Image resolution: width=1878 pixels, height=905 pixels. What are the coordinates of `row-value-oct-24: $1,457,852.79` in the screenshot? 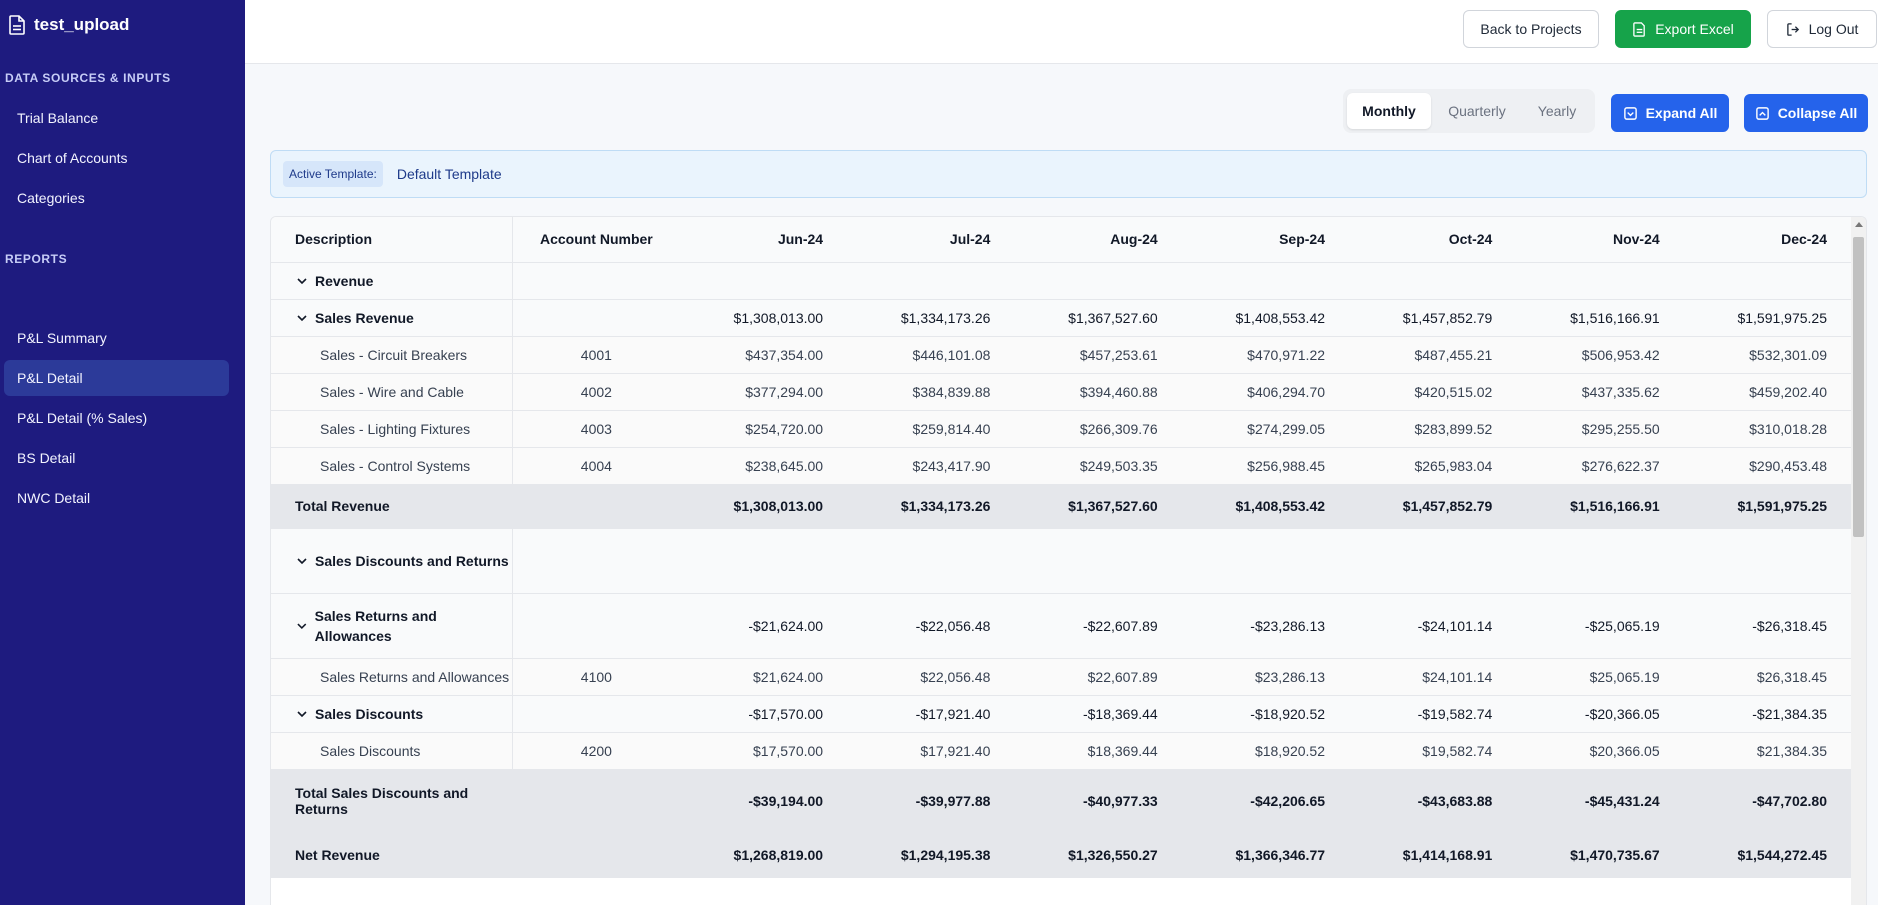 It's located at (1433, 506).